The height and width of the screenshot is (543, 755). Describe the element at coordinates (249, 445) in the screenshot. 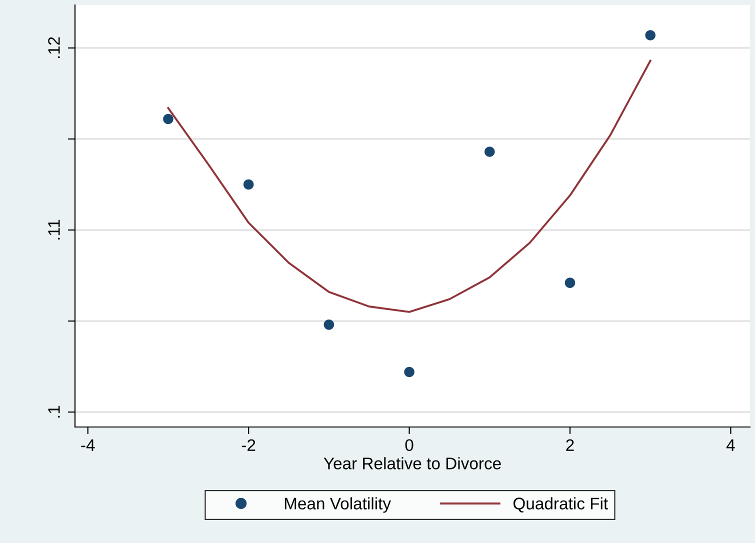

I see `x-tick-label: -2` at that location.